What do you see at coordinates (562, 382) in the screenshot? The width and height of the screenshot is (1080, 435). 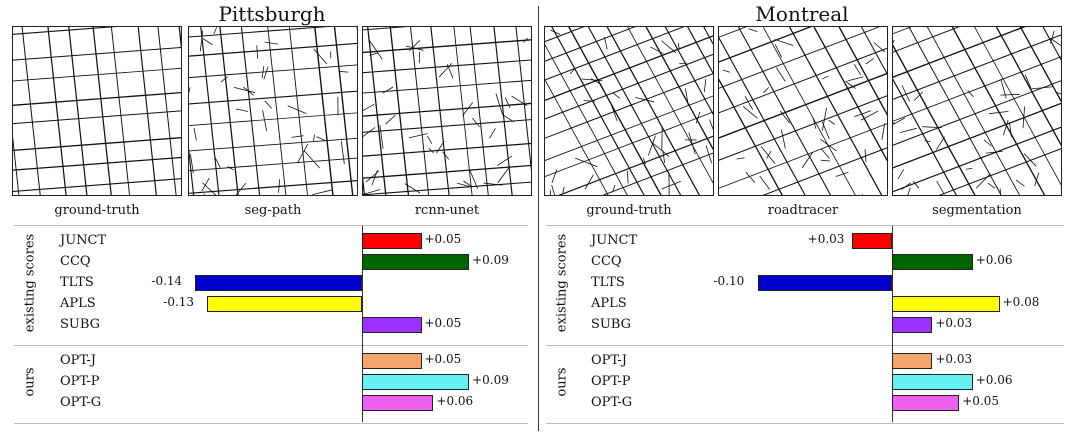 I see `group-label: ours` at bounding box center [562, 382].